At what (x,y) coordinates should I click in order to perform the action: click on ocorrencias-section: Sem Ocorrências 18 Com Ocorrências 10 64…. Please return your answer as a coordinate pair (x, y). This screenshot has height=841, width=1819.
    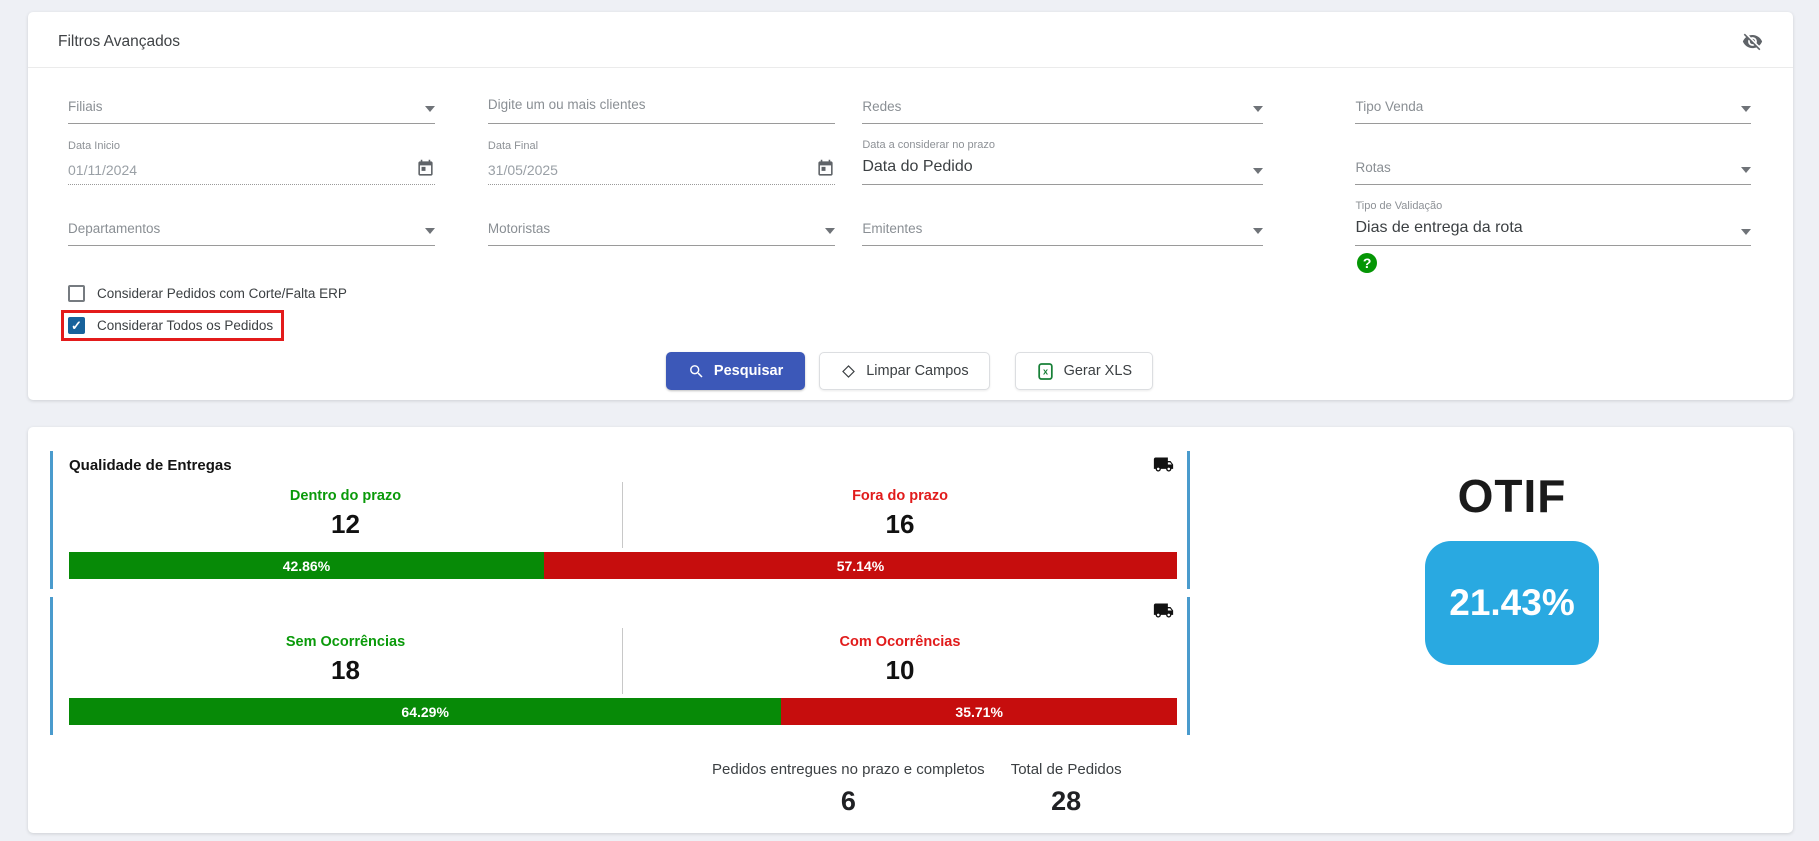
    Looking at the image, I should click on (620, 666).